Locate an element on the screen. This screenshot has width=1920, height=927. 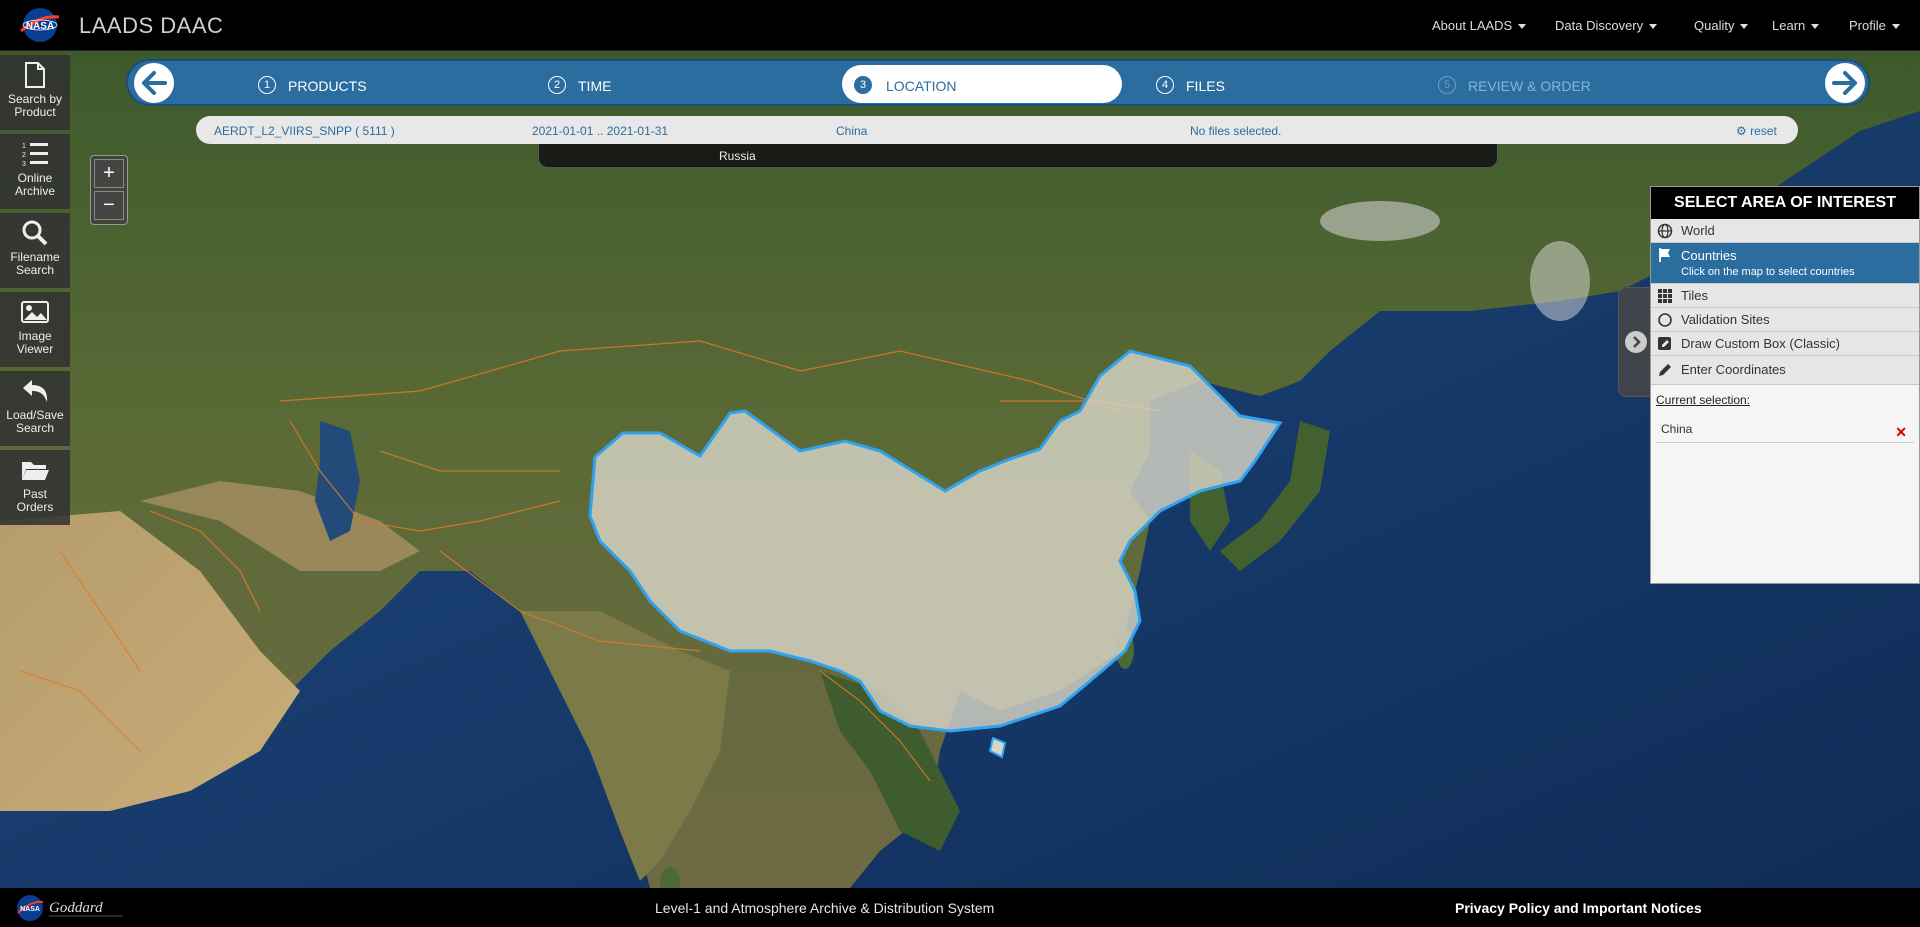
aoi-option-world: World is located at coordinates (1785, 231).